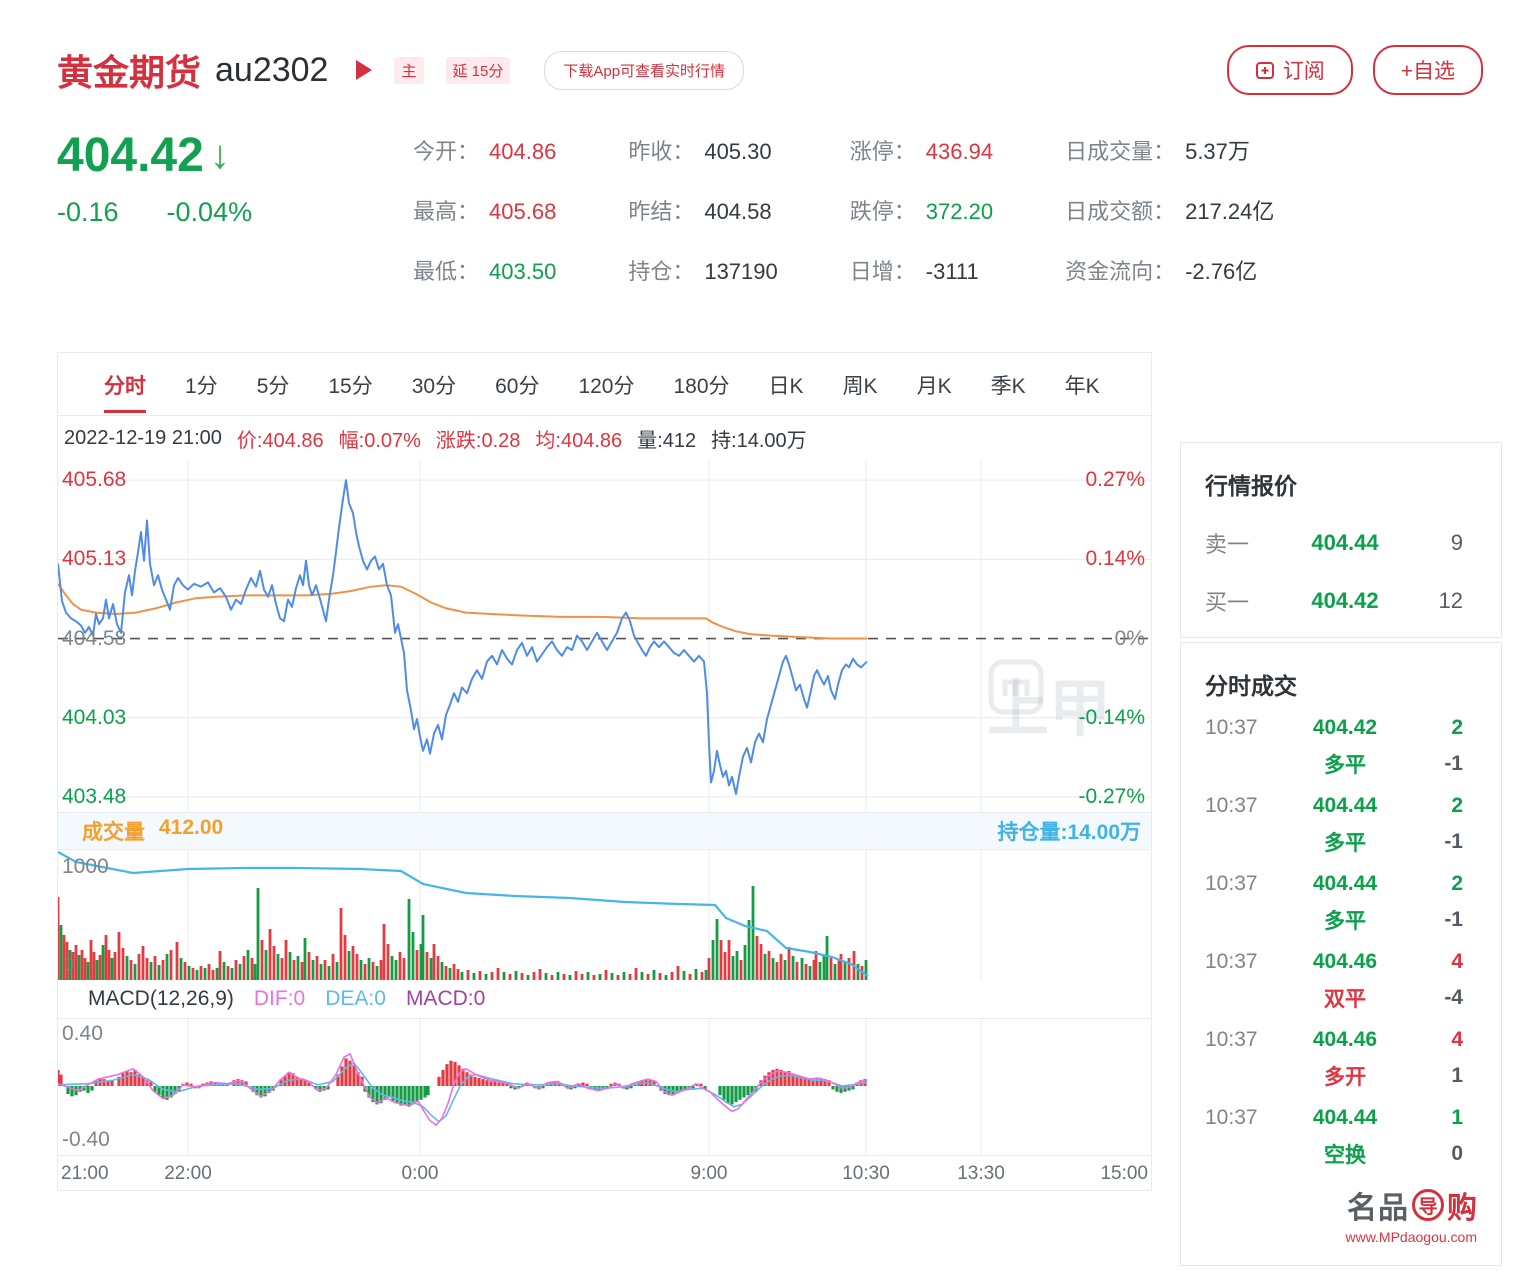  I want to click on contract-code: au2302, so click(272, 69).